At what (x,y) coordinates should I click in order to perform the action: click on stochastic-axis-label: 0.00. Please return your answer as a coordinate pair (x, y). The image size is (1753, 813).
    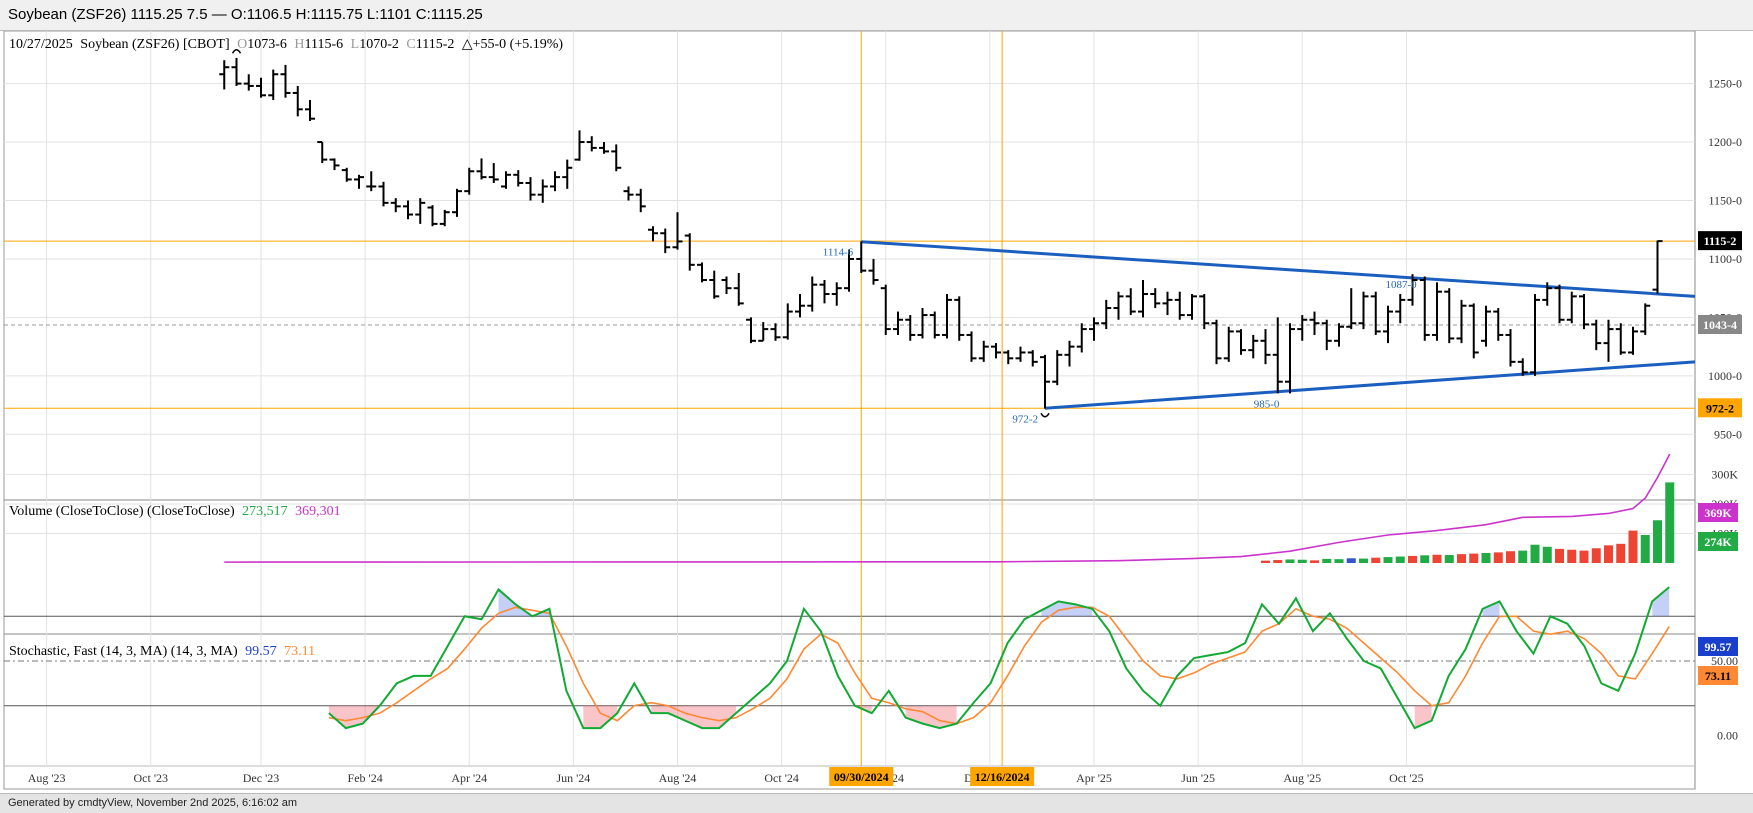
    Looking at the image, I should click on (1727, 736).